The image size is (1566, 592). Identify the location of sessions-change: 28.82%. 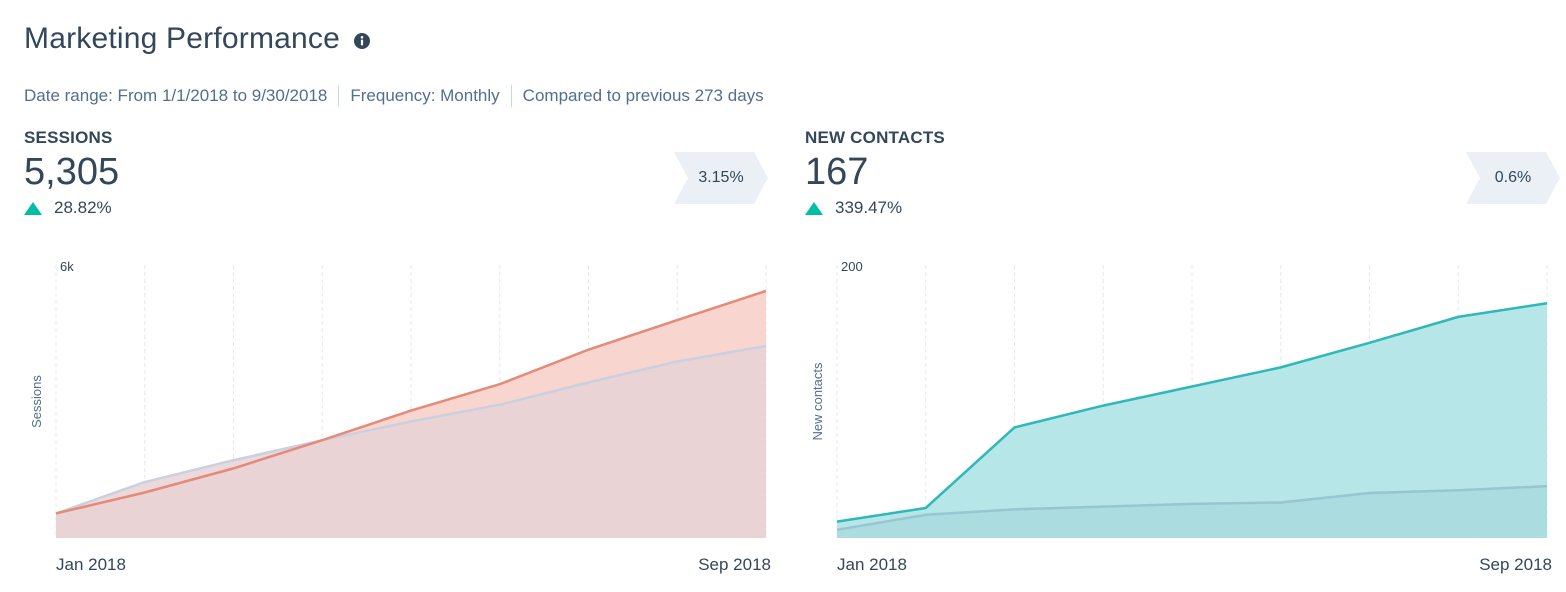
(71, 208).